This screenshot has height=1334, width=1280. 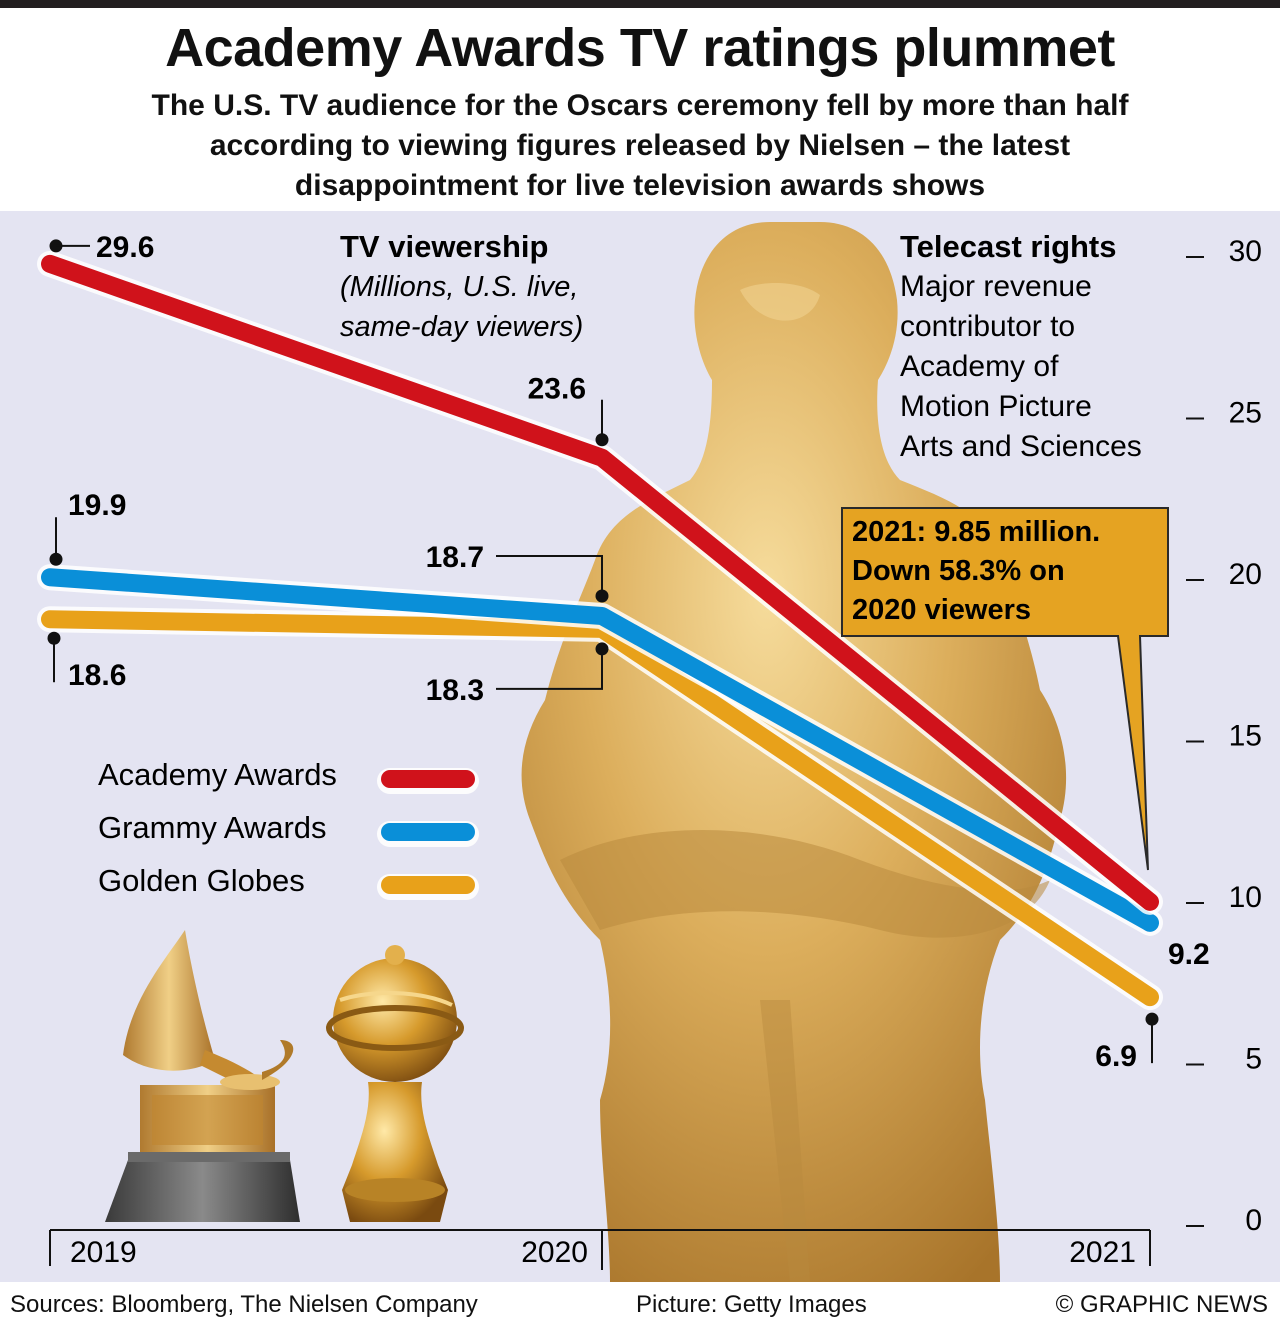 I want to click on picture-credit: Picture: Getty Images, so click(x=751, y=1304).